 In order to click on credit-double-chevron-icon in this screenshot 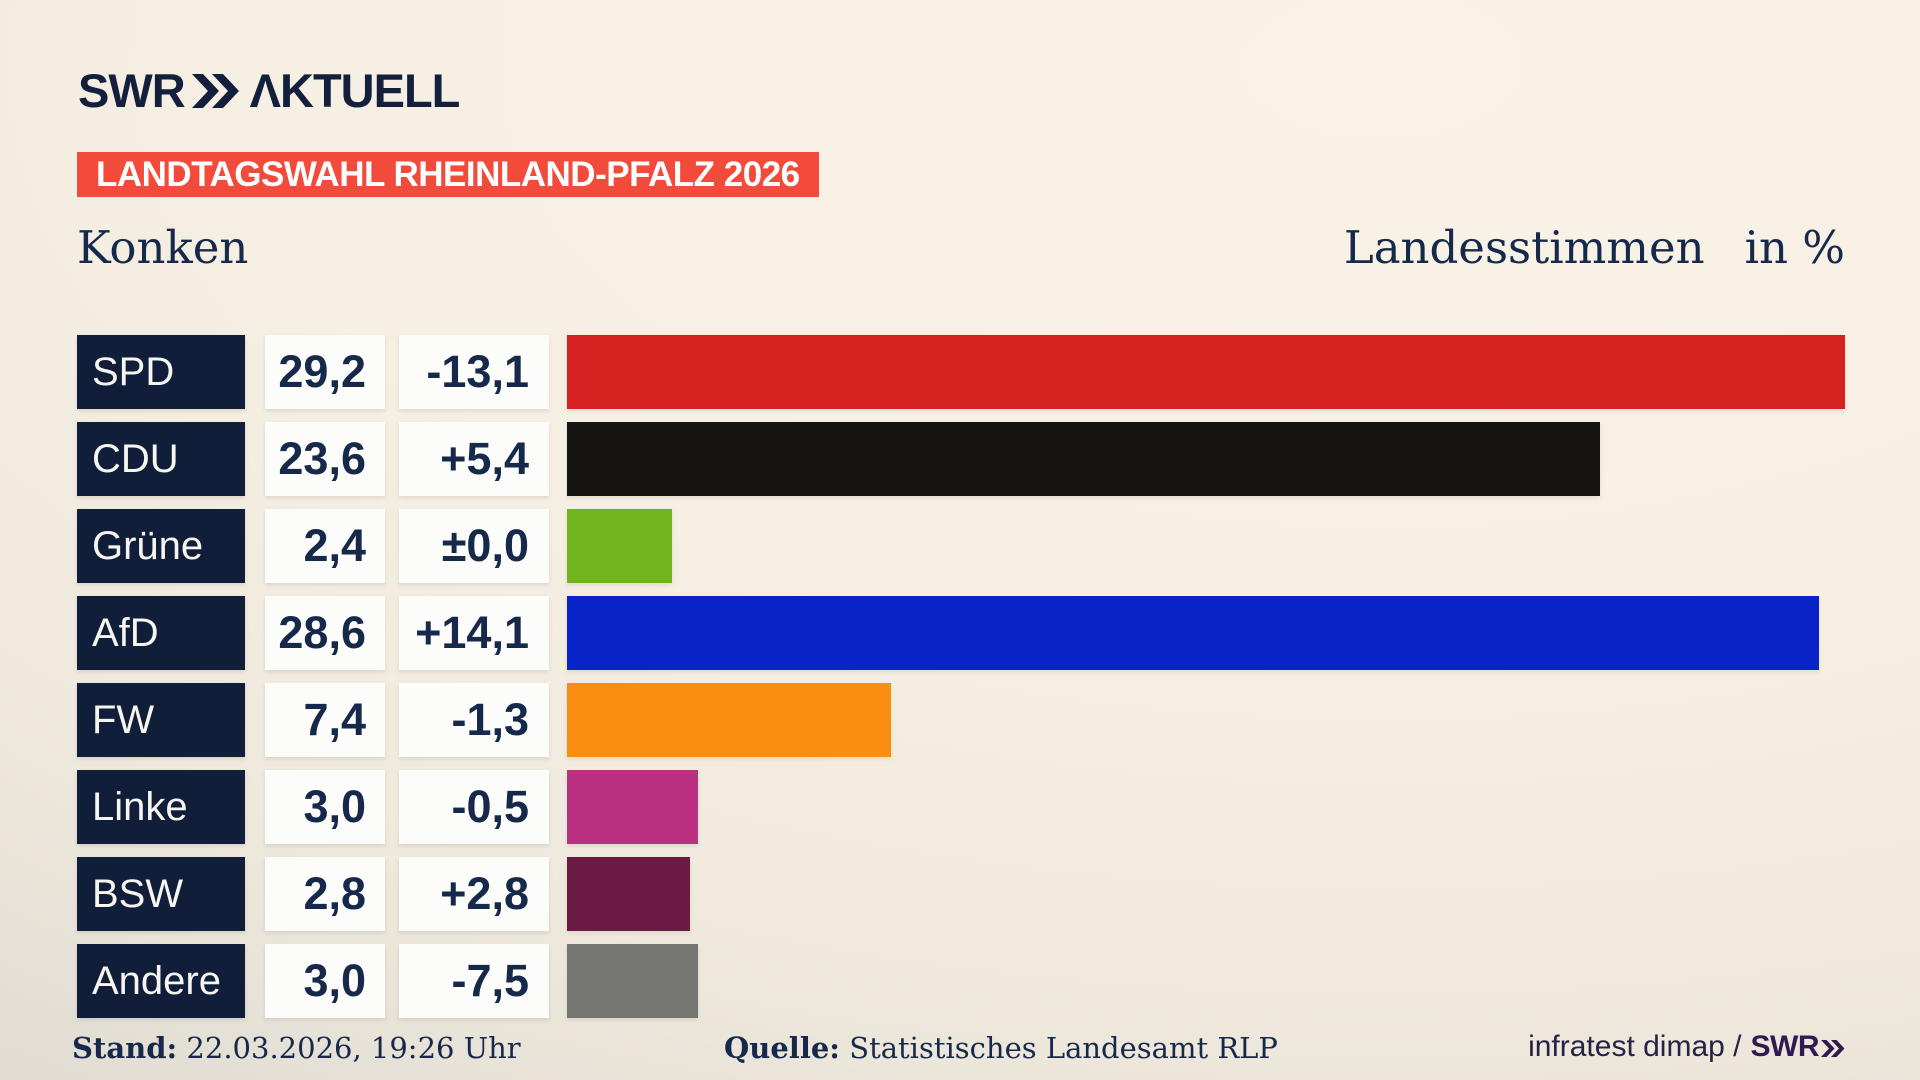, I will do `click(1833, 1048)`.